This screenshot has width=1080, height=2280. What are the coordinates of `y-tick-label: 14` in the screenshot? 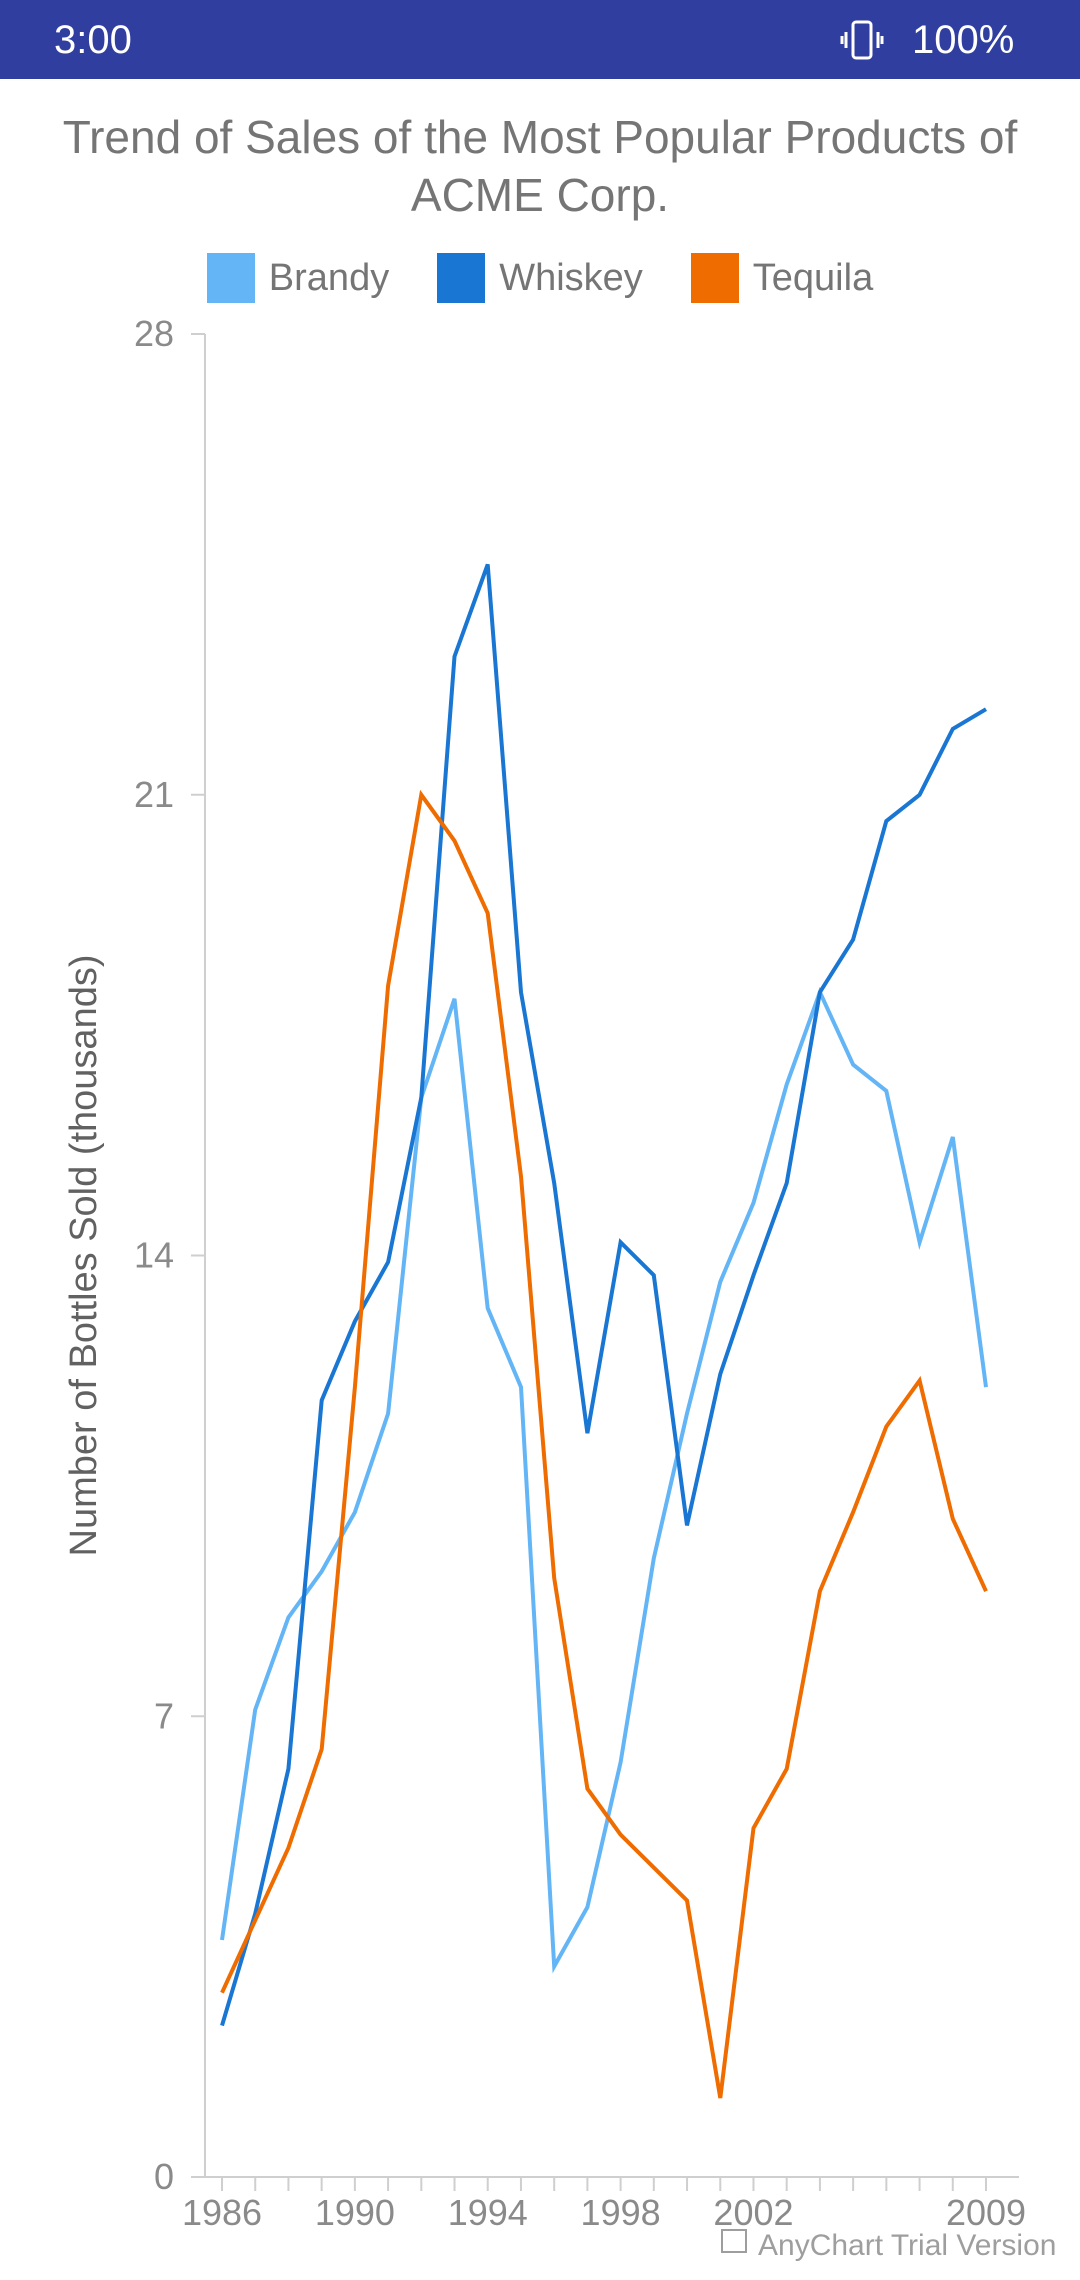 It's located at (154, 1255).